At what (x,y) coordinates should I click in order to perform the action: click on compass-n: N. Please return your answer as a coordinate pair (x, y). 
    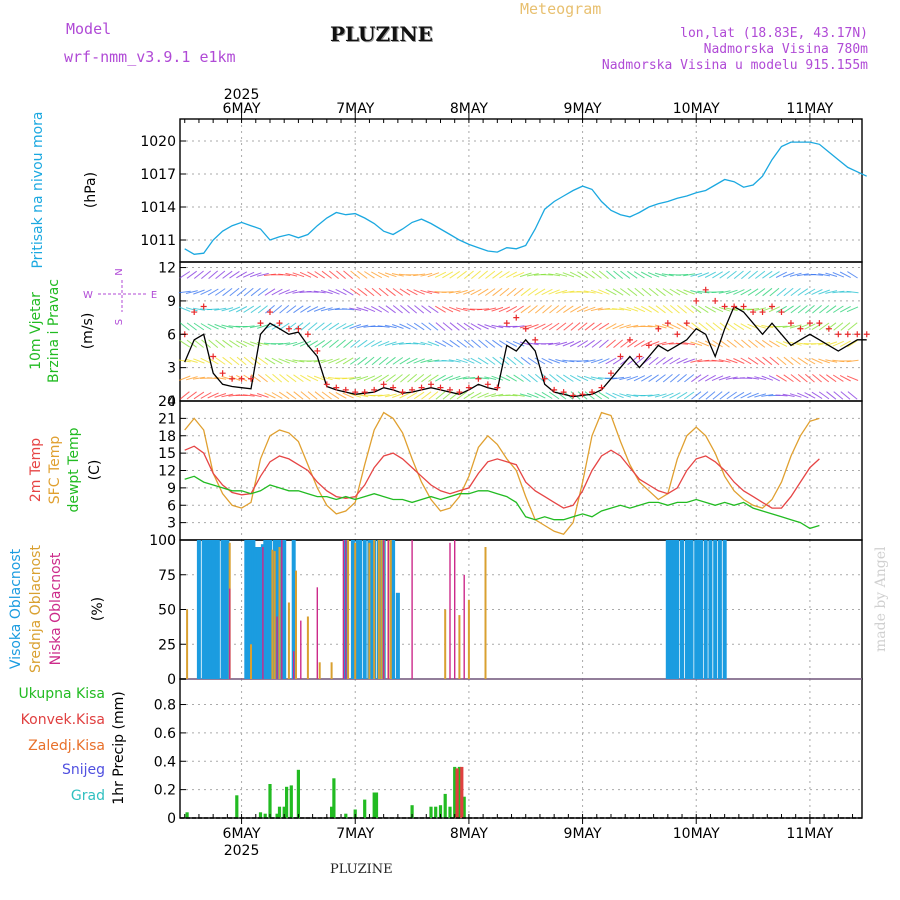
    Looking at the image, I should click on (119, 271).